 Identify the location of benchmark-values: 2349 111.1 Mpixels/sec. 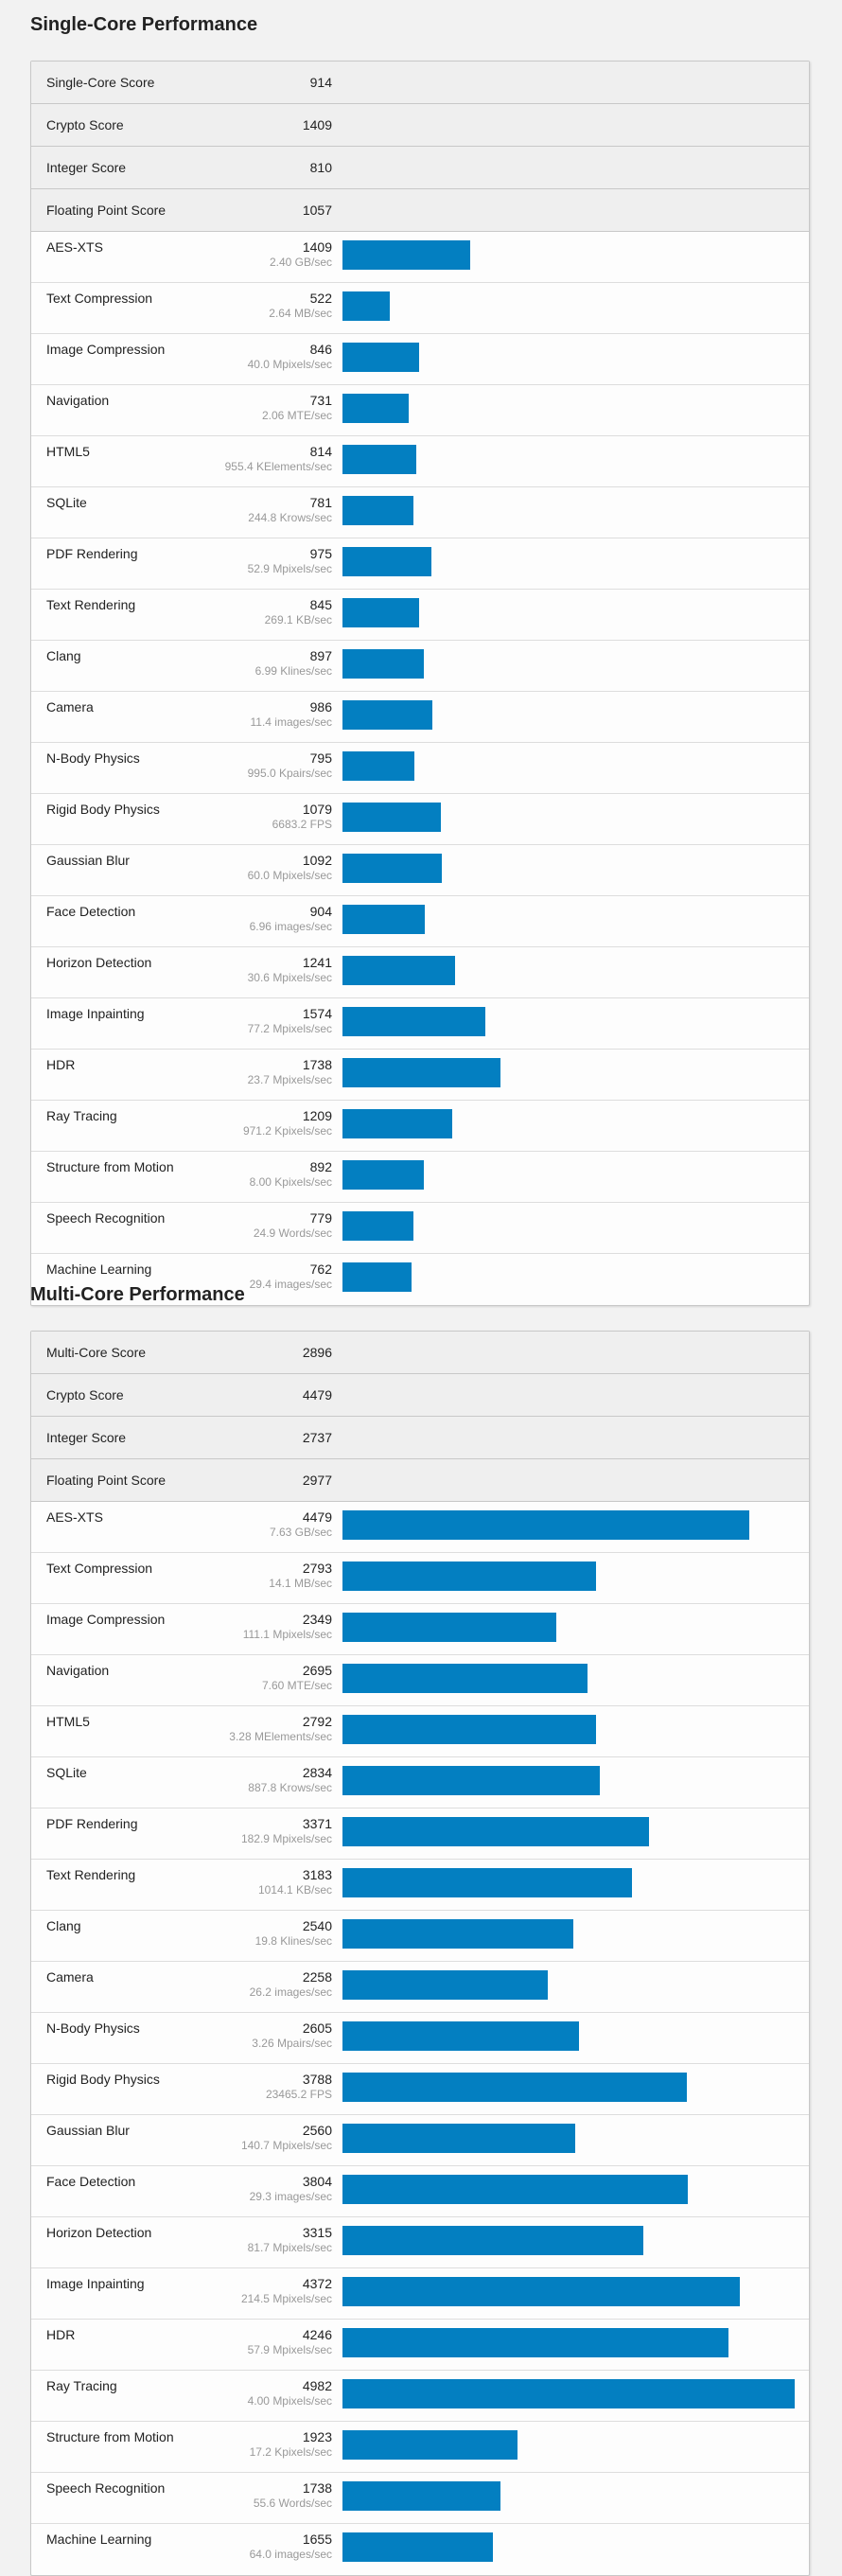
(276, 1629).